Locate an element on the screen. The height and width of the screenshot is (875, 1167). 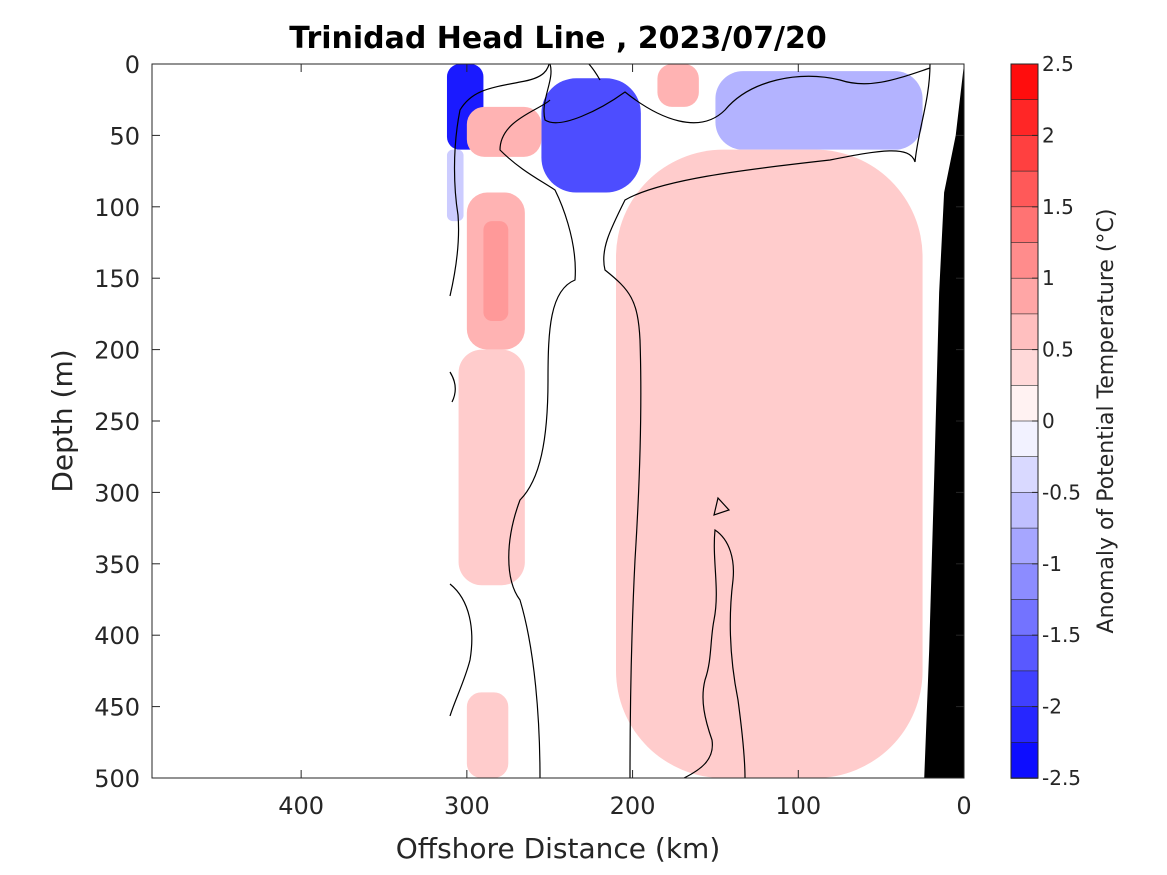
y-tick-label: 0 is located at coordinates (132, 65).